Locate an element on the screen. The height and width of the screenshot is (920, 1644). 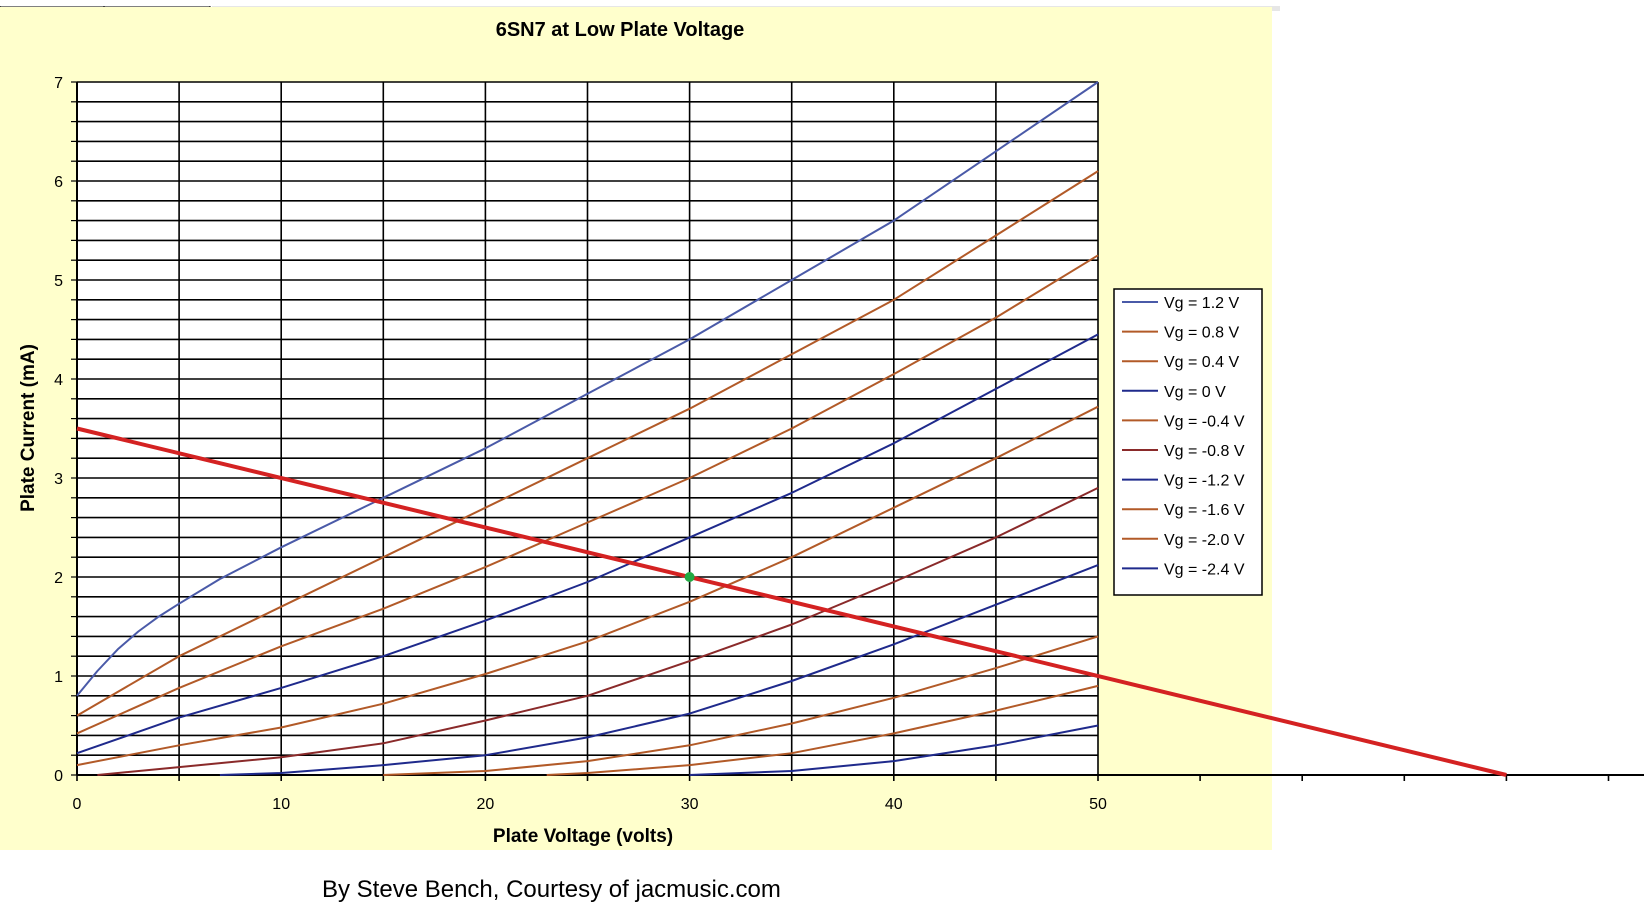
x-tick-label: 20 is located at coordinates (486, 804).